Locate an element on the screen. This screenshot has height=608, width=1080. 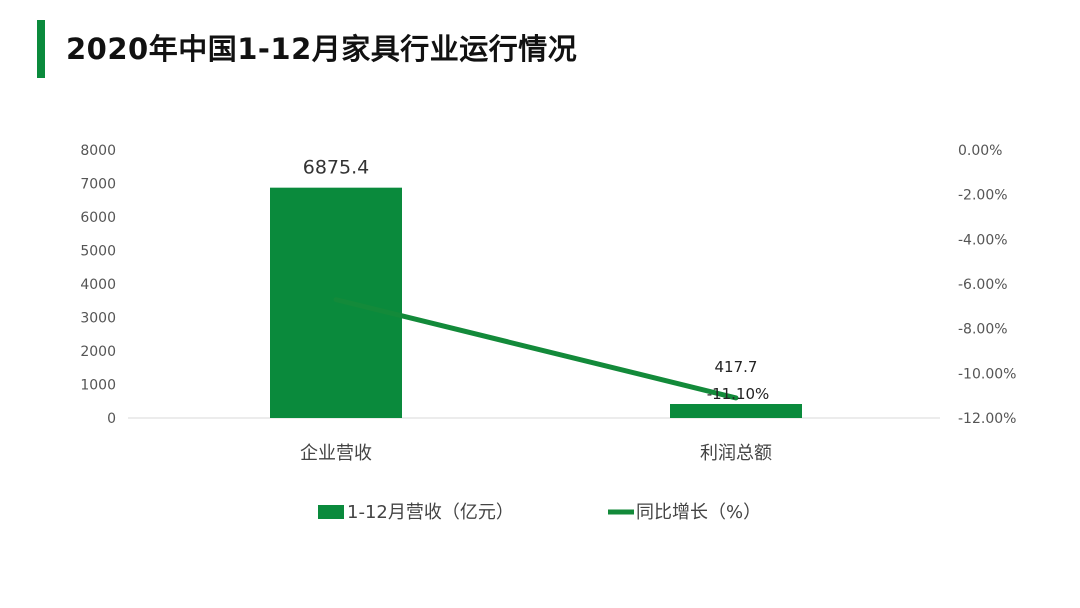
page-title: 2020年中国1-12月家具行业运行情况 is located at coordinates (322, 49).